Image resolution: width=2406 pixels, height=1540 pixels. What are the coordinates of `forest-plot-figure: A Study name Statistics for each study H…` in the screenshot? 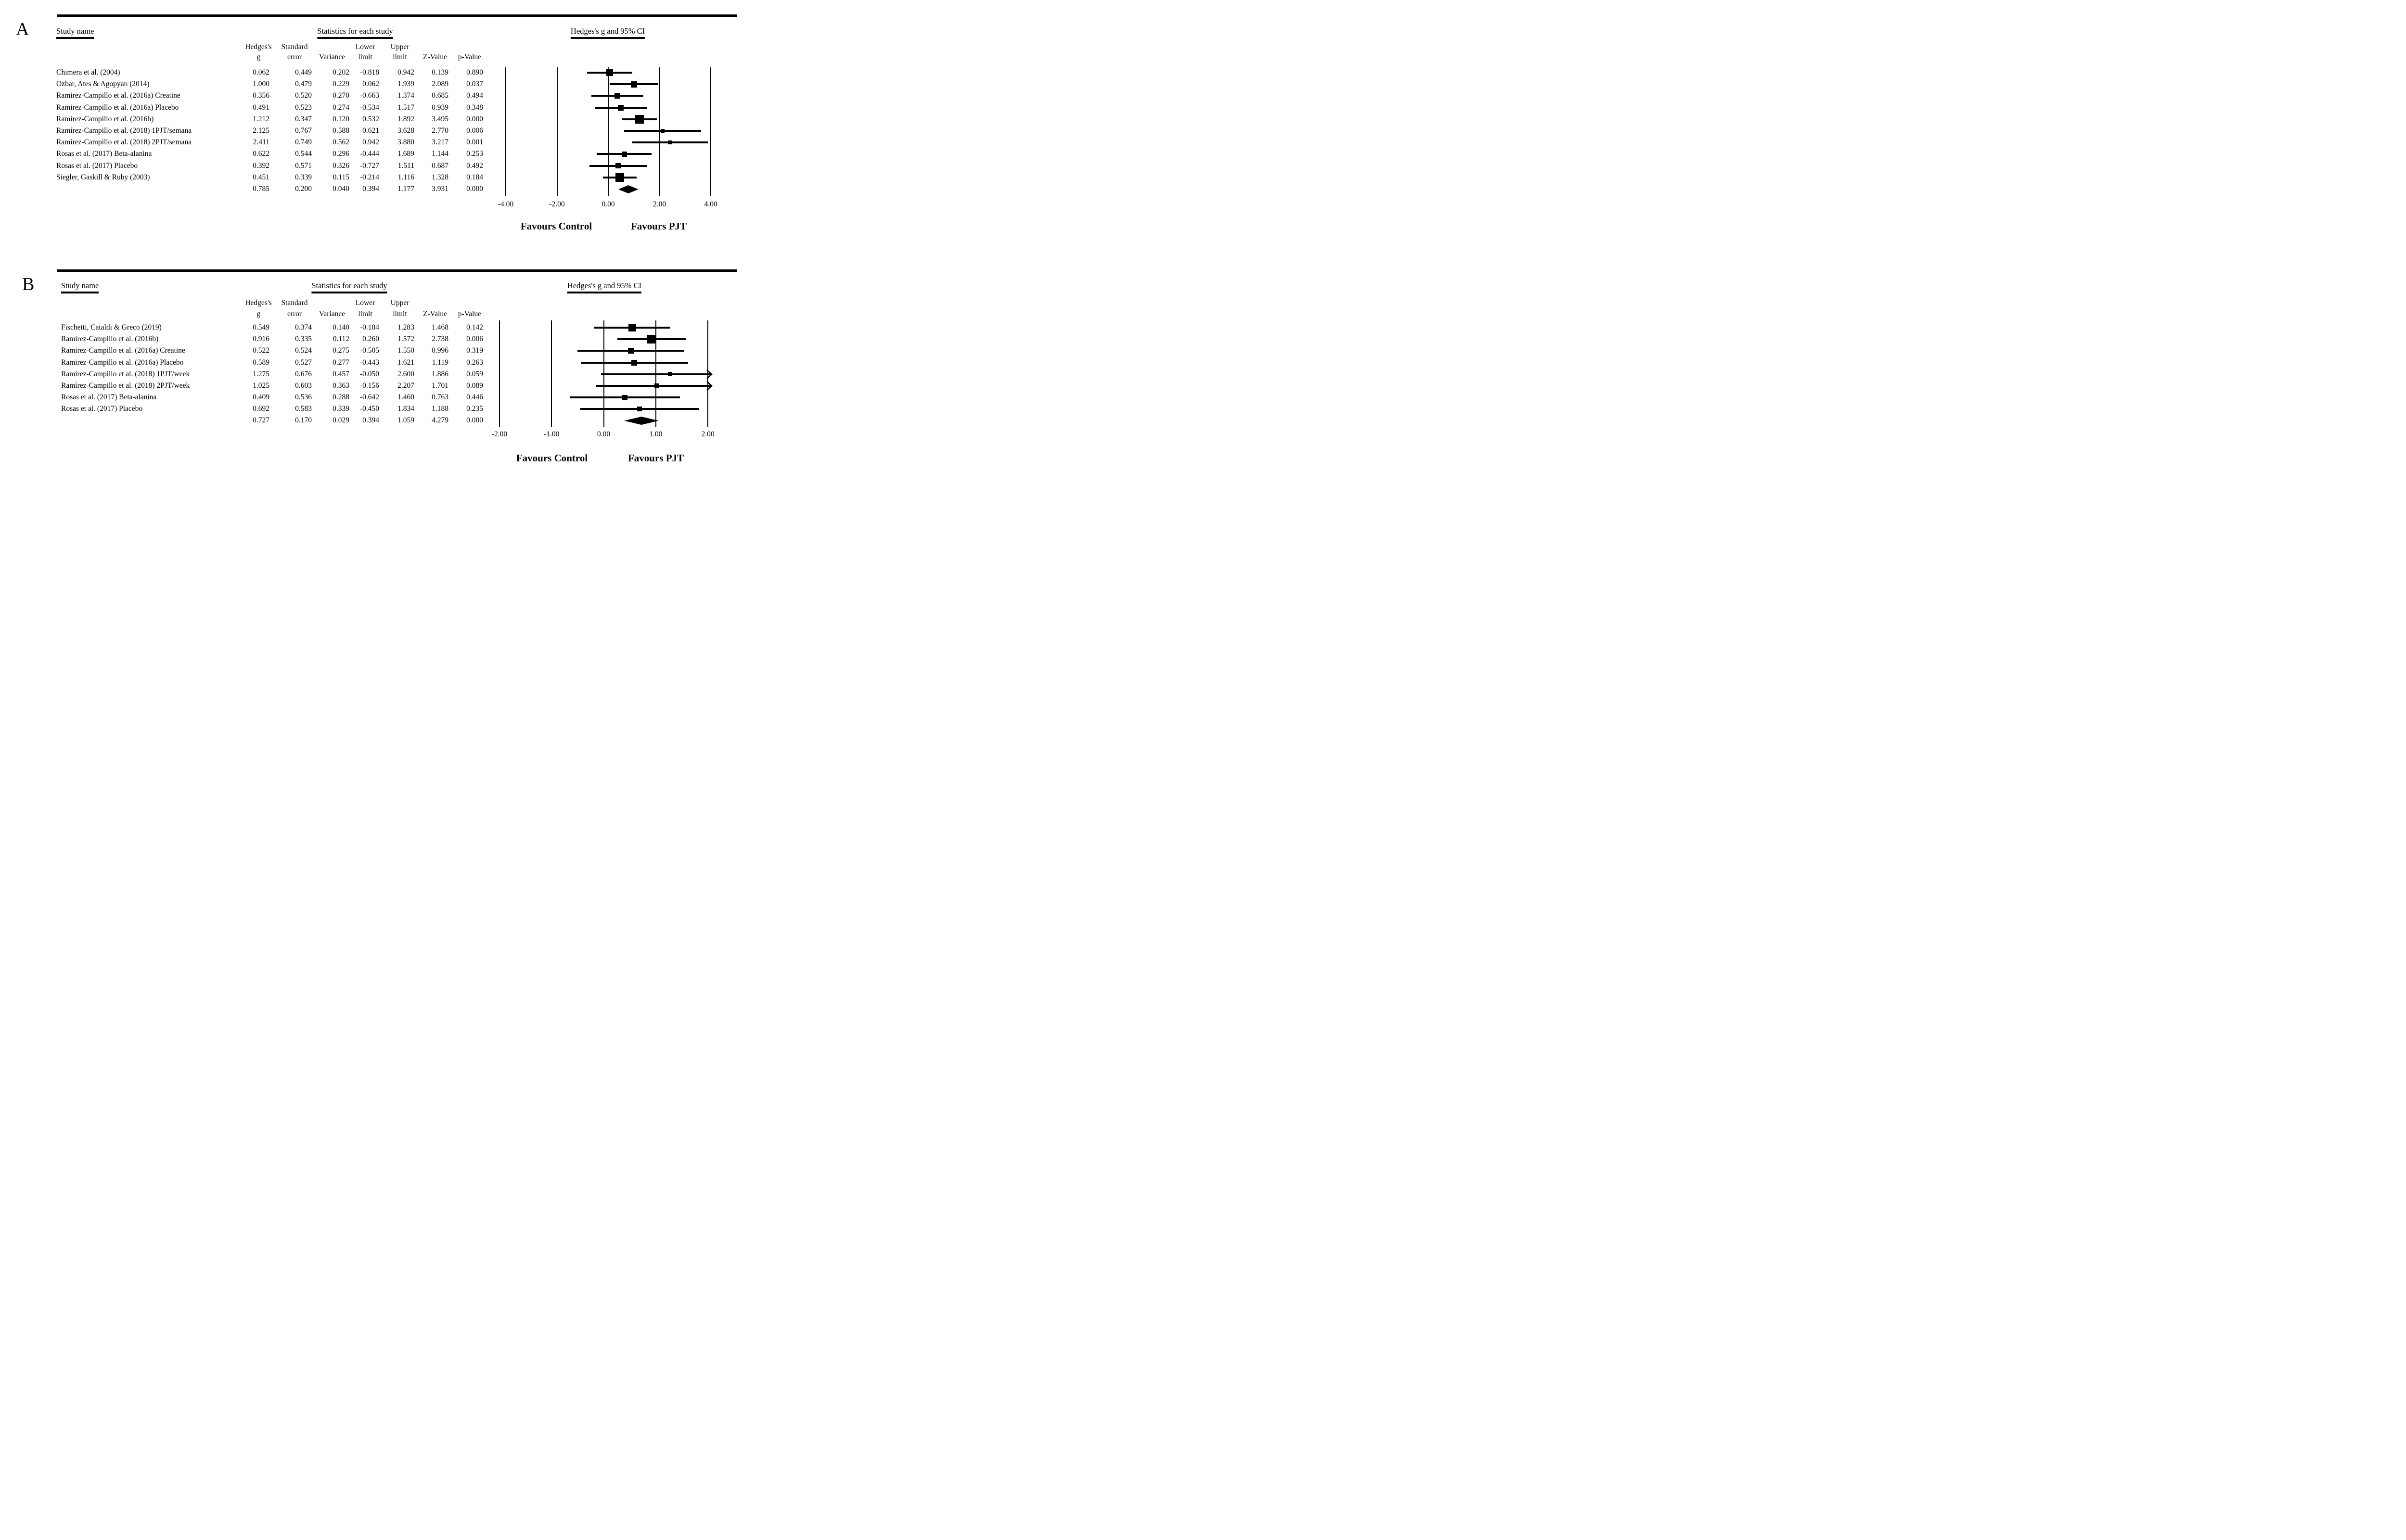 It's located at (376, 238).